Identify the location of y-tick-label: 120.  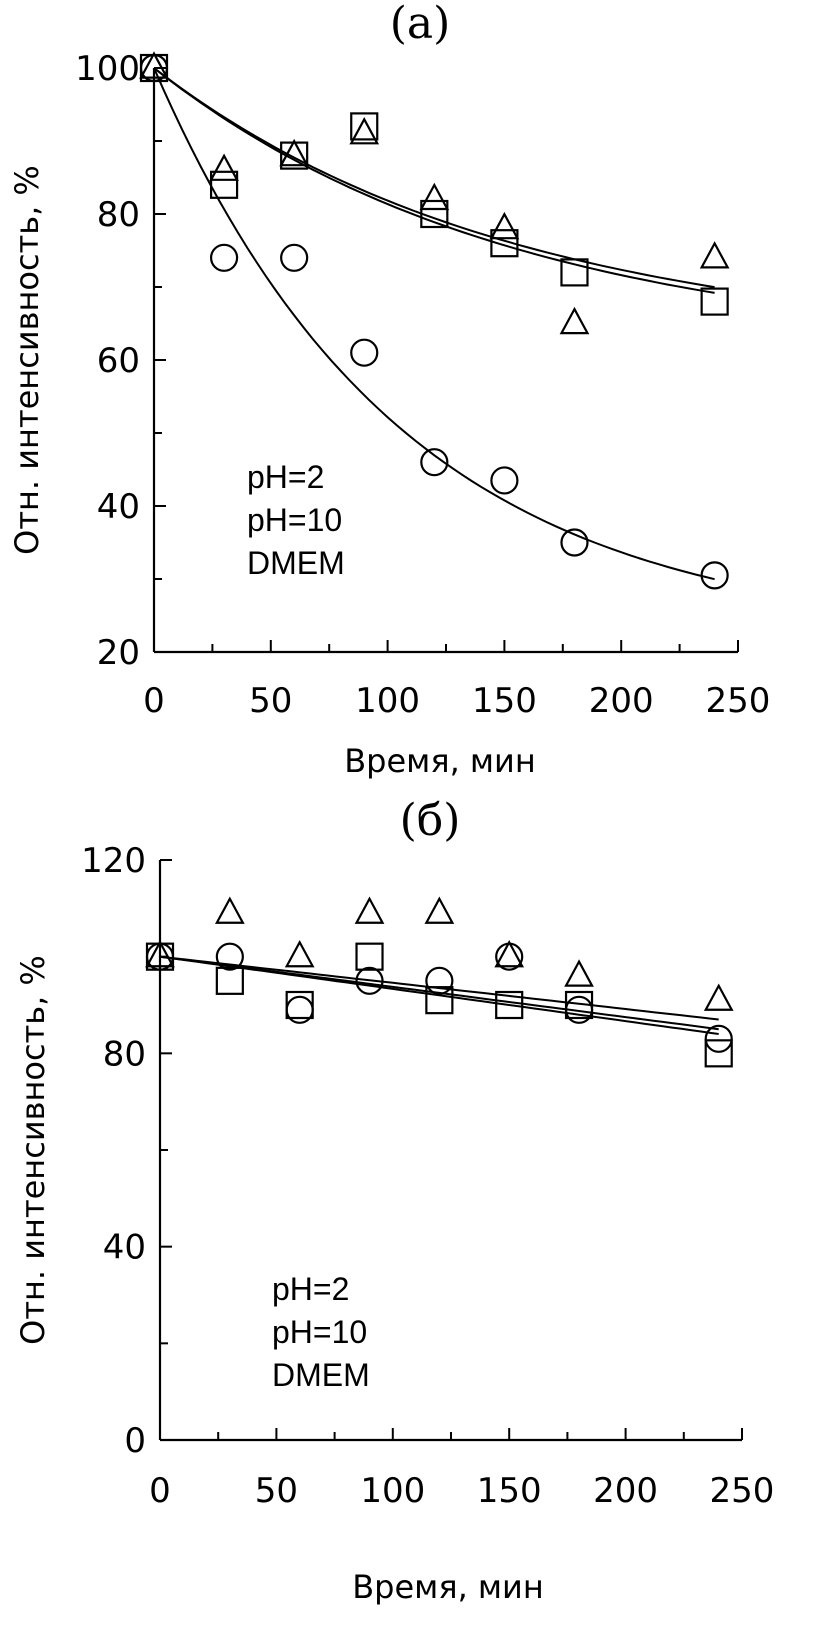
(113, 861).